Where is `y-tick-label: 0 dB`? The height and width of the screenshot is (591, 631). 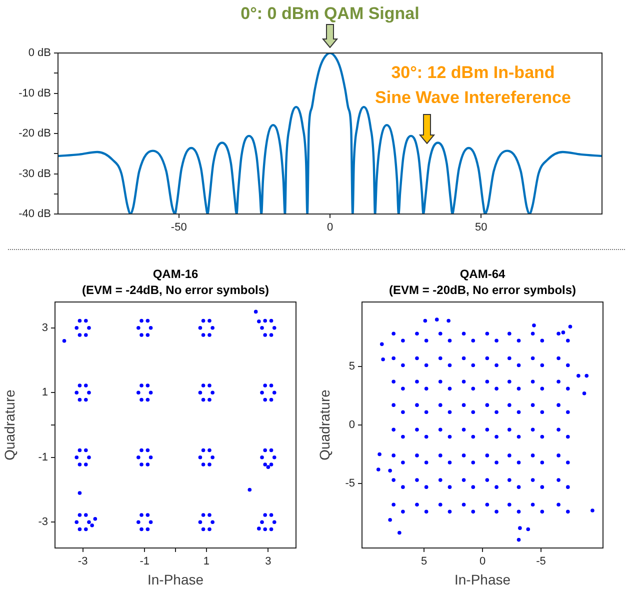
y-tick-label: 0 dB is located at coordinates (39, 53).